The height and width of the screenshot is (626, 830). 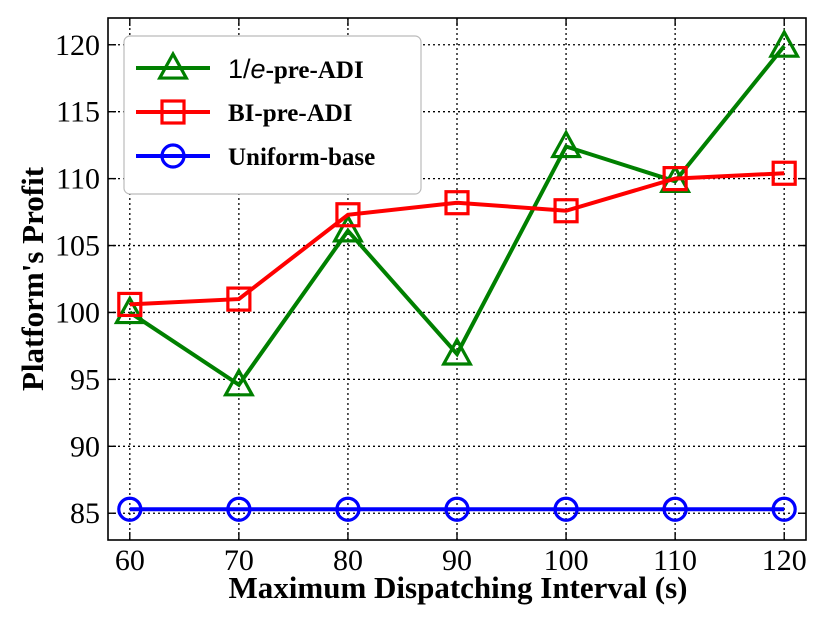 I want to click on legend-item-uniform-base: Uniform-base, so click(x=255, y=157).